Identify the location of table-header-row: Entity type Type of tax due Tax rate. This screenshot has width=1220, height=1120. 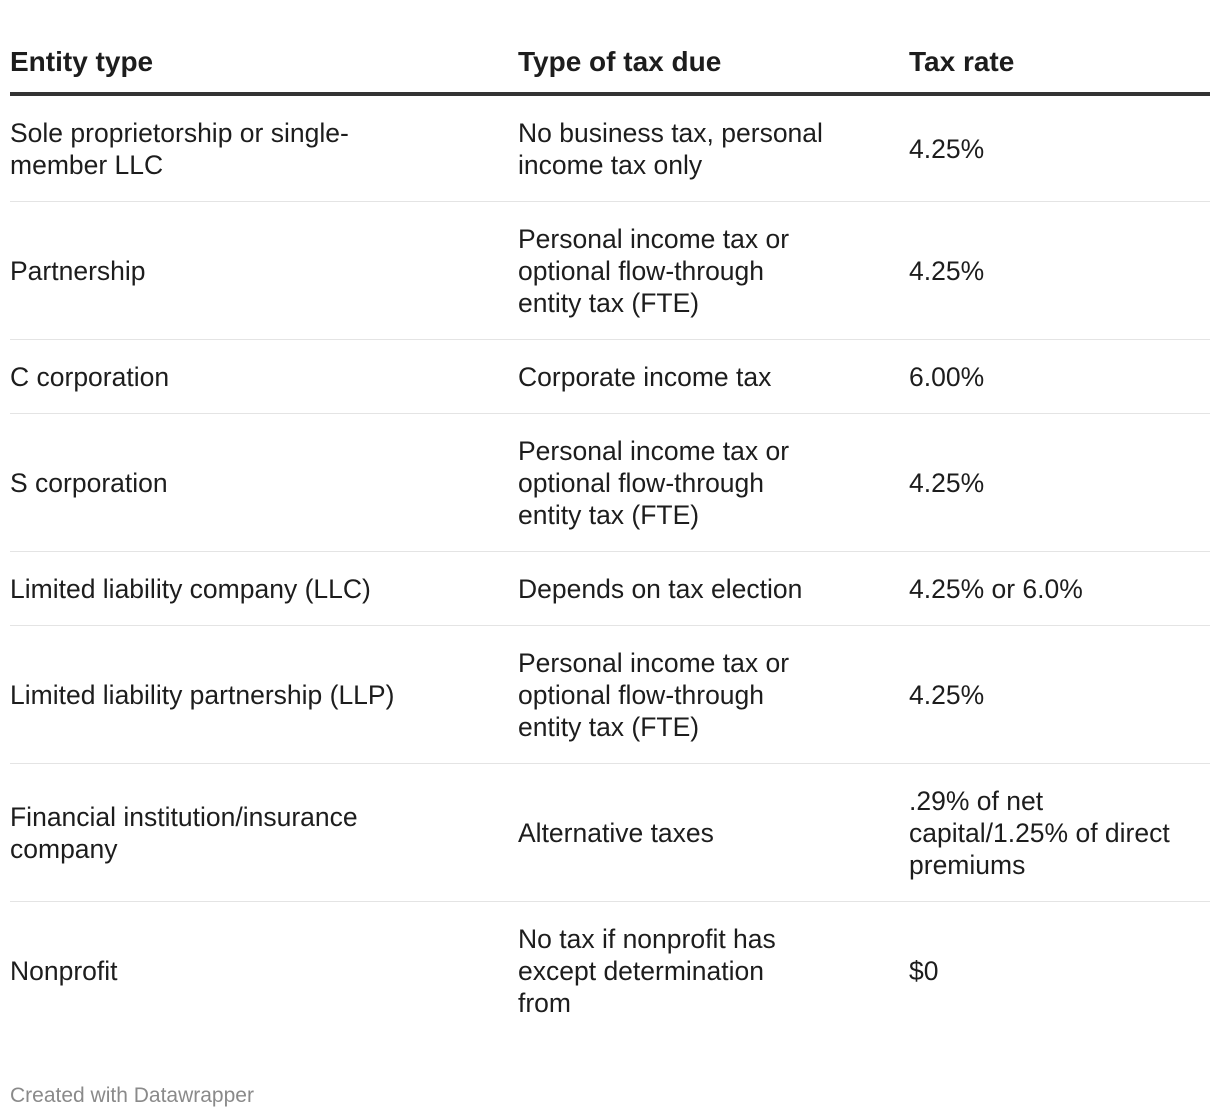
(610, 67).